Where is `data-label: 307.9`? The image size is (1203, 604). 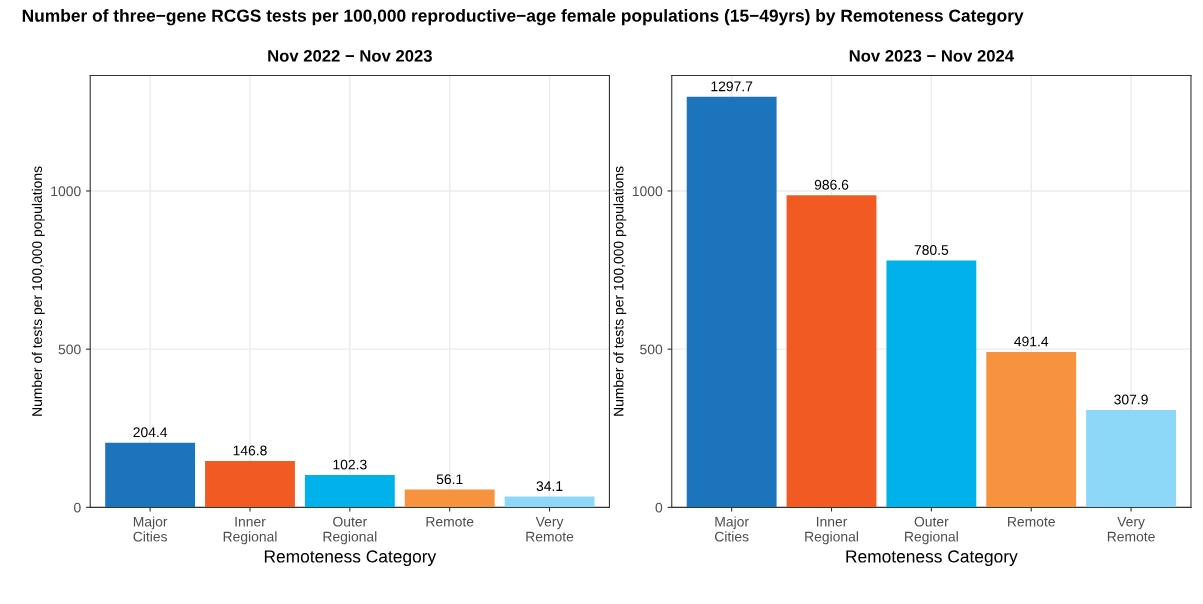
data-label: 307.9 is located at coordinates (1131, 399).